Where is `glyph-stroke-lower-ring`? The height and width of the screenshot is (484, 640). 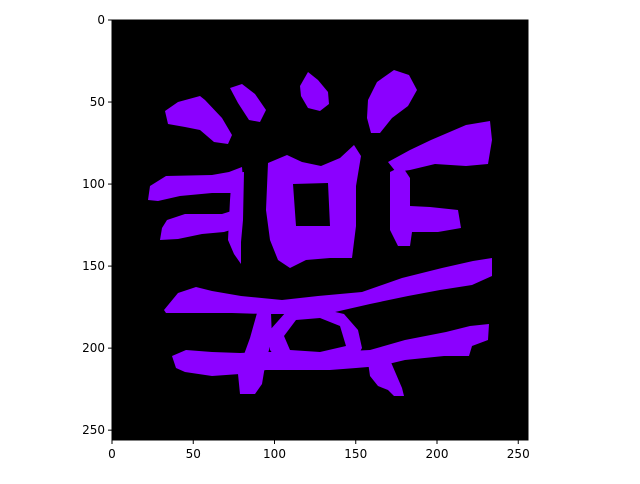 glyph-stroke-lower-ring is located at coordinates (316, 336).